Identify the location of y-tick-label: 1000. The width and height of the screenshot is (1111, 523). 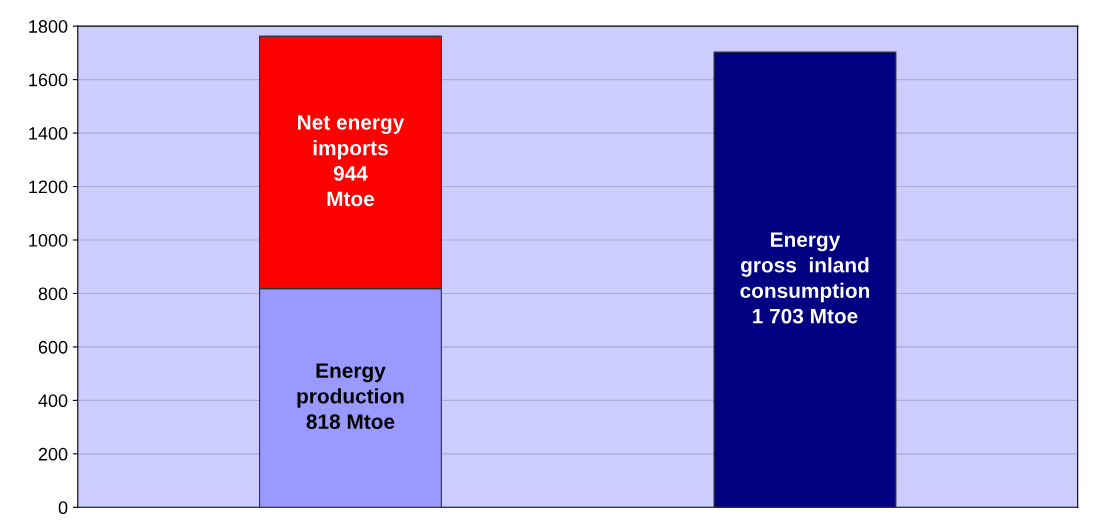
(48, 240).